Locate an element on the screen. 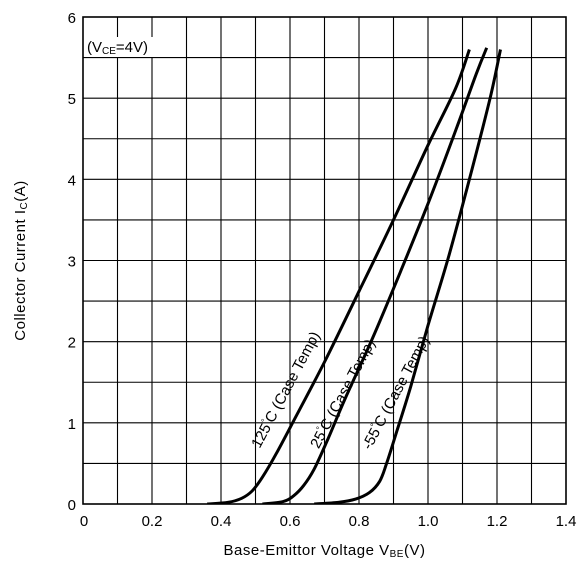 Image resolution: width=581 pixels, height=561 pixels. x-tick-label: 0 is located at coordinates (84, 521).